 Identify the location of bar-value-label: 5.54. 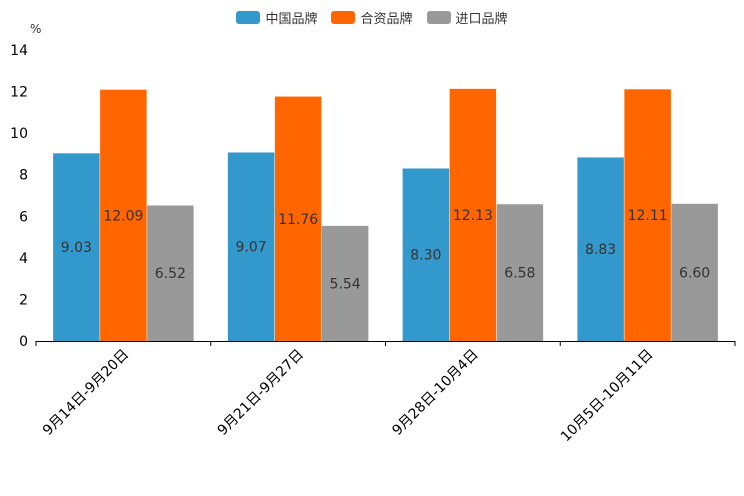
(345, 284).